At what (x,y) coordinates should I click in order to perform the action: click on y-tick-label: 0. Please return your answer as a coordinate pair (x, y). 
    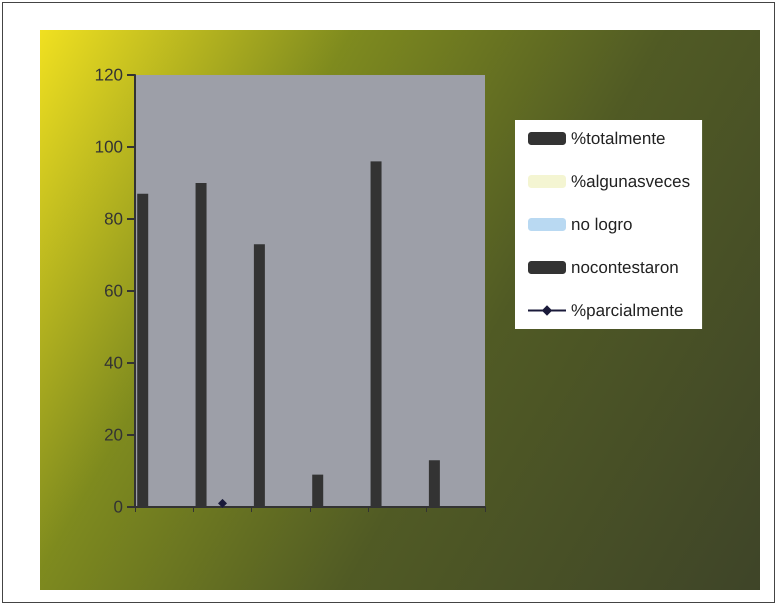
    Looking at the image, I should click on (118, 507).